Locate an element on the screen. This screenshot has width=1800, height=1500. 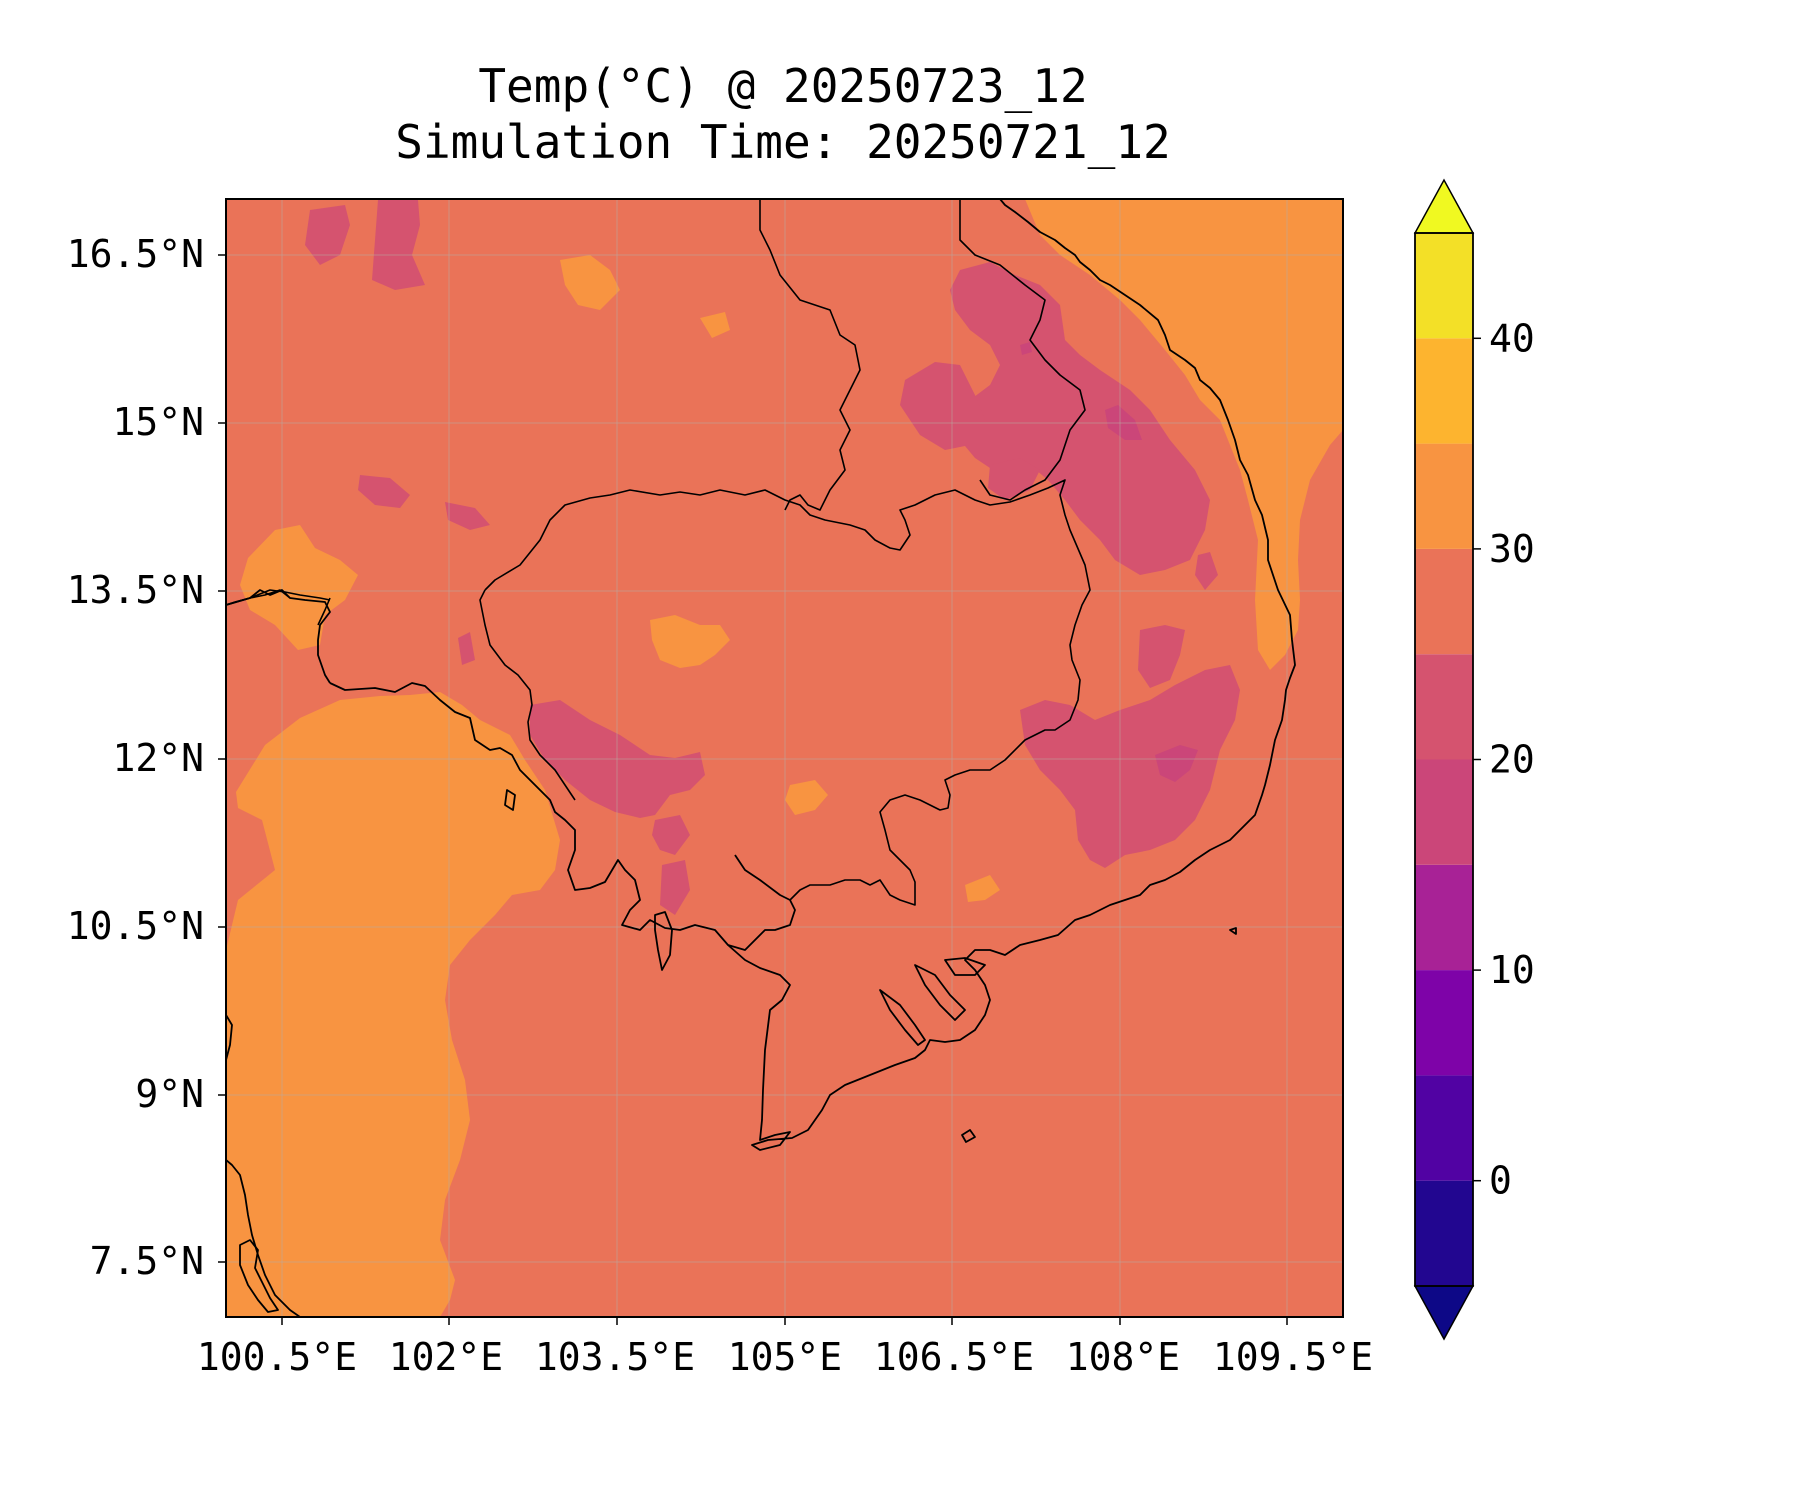
colorbar-tick-label: 10 is located at coordinates (1512, 970).